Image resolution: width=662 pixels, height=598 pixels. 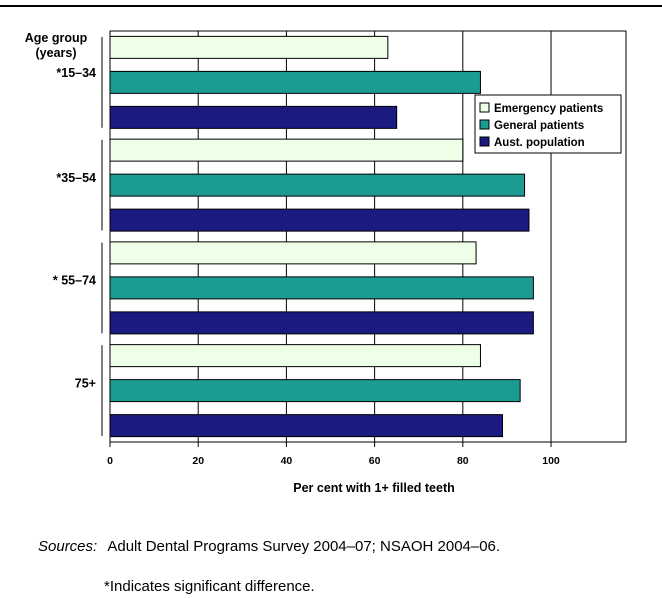 I want to click on x-tick-label: 60, so click(x=375, y=461).